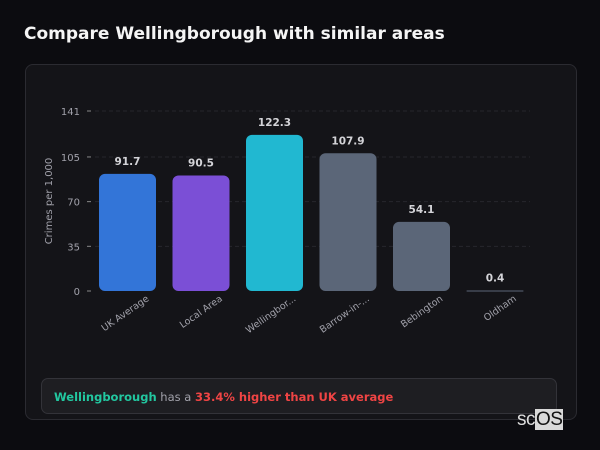 Image resolution: width=600 pixels, height=450 pixels. Describe the element at coordinates (201, 163) in the screenshot. I see `bar-value-label: 90.5` at that location.